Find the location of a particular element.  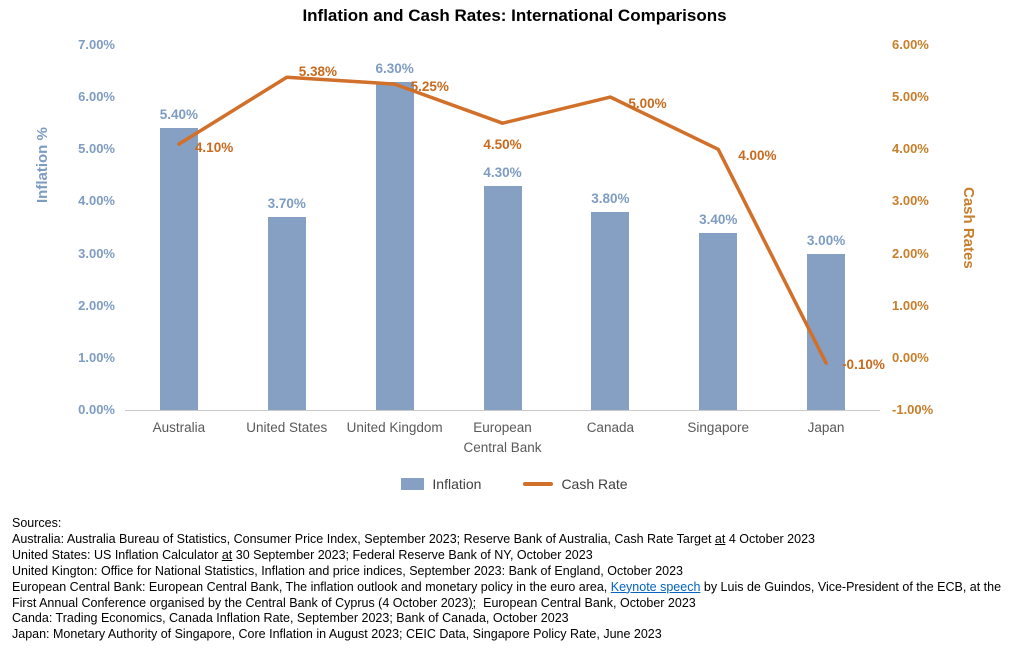

inflation-bar-swatch is located at coordinates (413, 484).